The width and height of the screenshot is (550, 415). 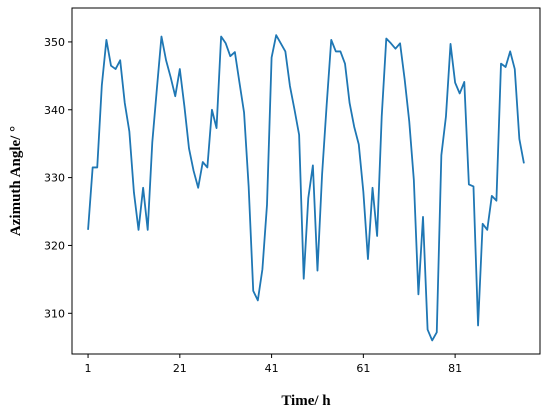 I want to click on y-tick-label: 340, so click(x=54, y=110).